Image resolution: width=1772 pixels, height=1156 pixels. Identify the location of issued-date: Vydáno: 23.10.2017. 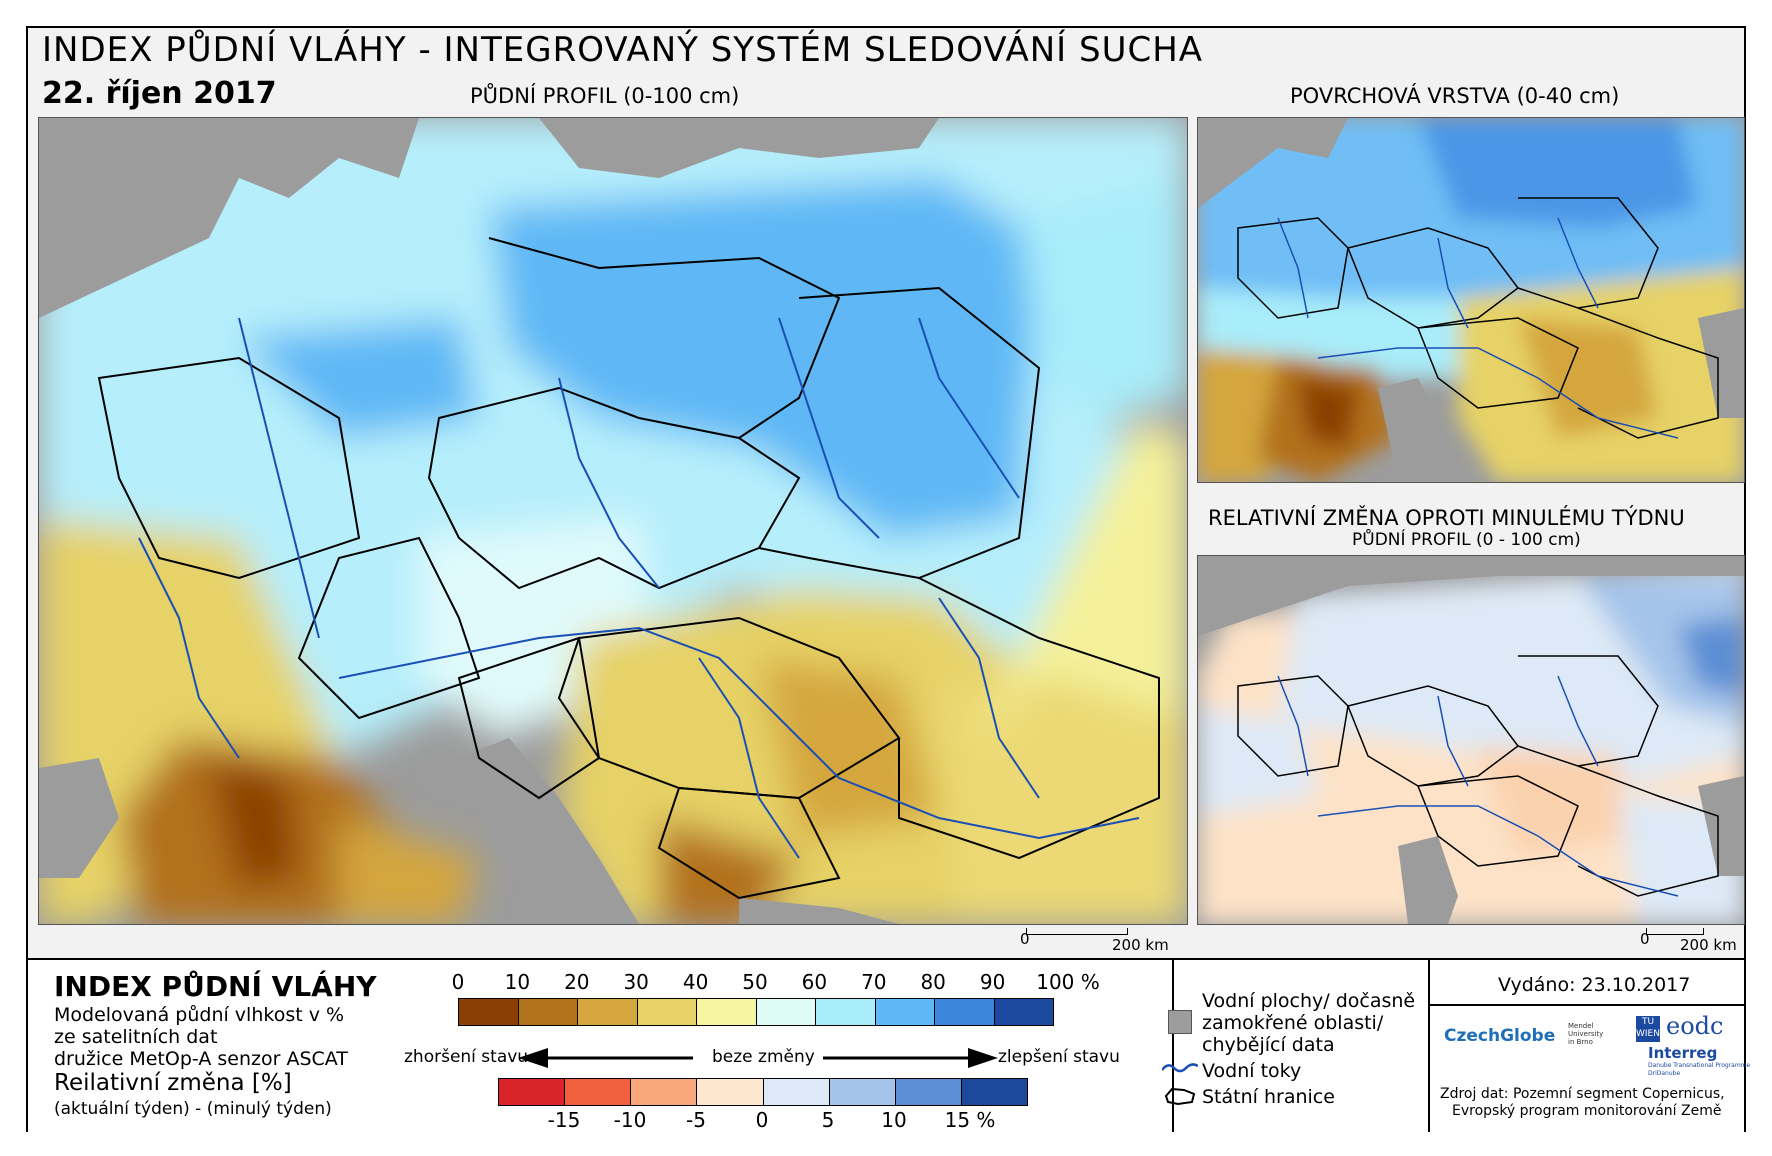
(1594, 985).